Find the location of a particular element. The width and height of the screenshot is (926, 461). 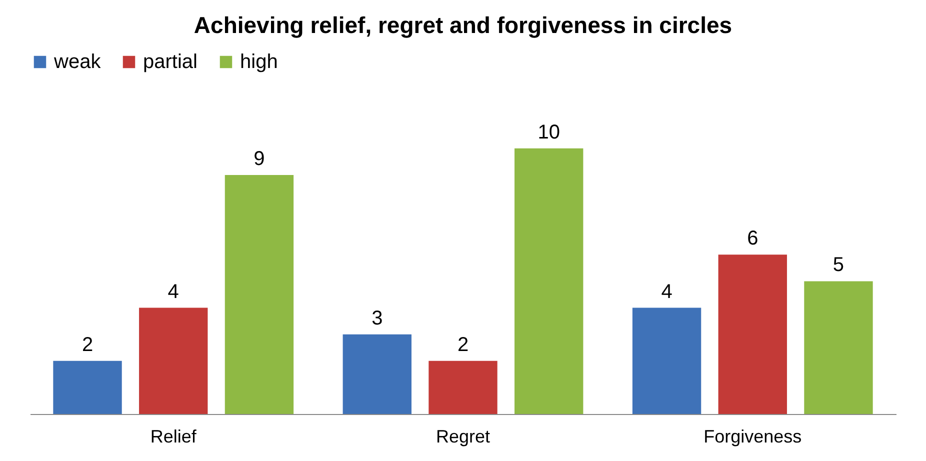

legend-label: high is located at coordinates (259, 62).